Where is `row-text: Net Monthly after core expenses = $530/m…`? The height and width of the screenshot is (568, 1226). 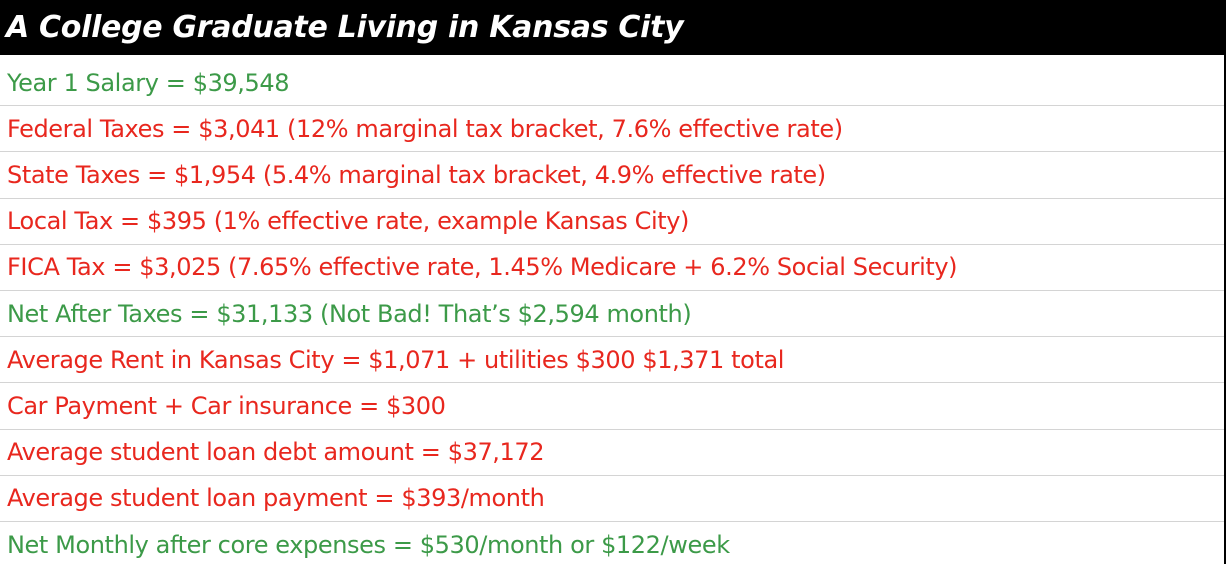 row-text: Net Monthly after core expenses = $530/m… is located at coordinates (368, 544).